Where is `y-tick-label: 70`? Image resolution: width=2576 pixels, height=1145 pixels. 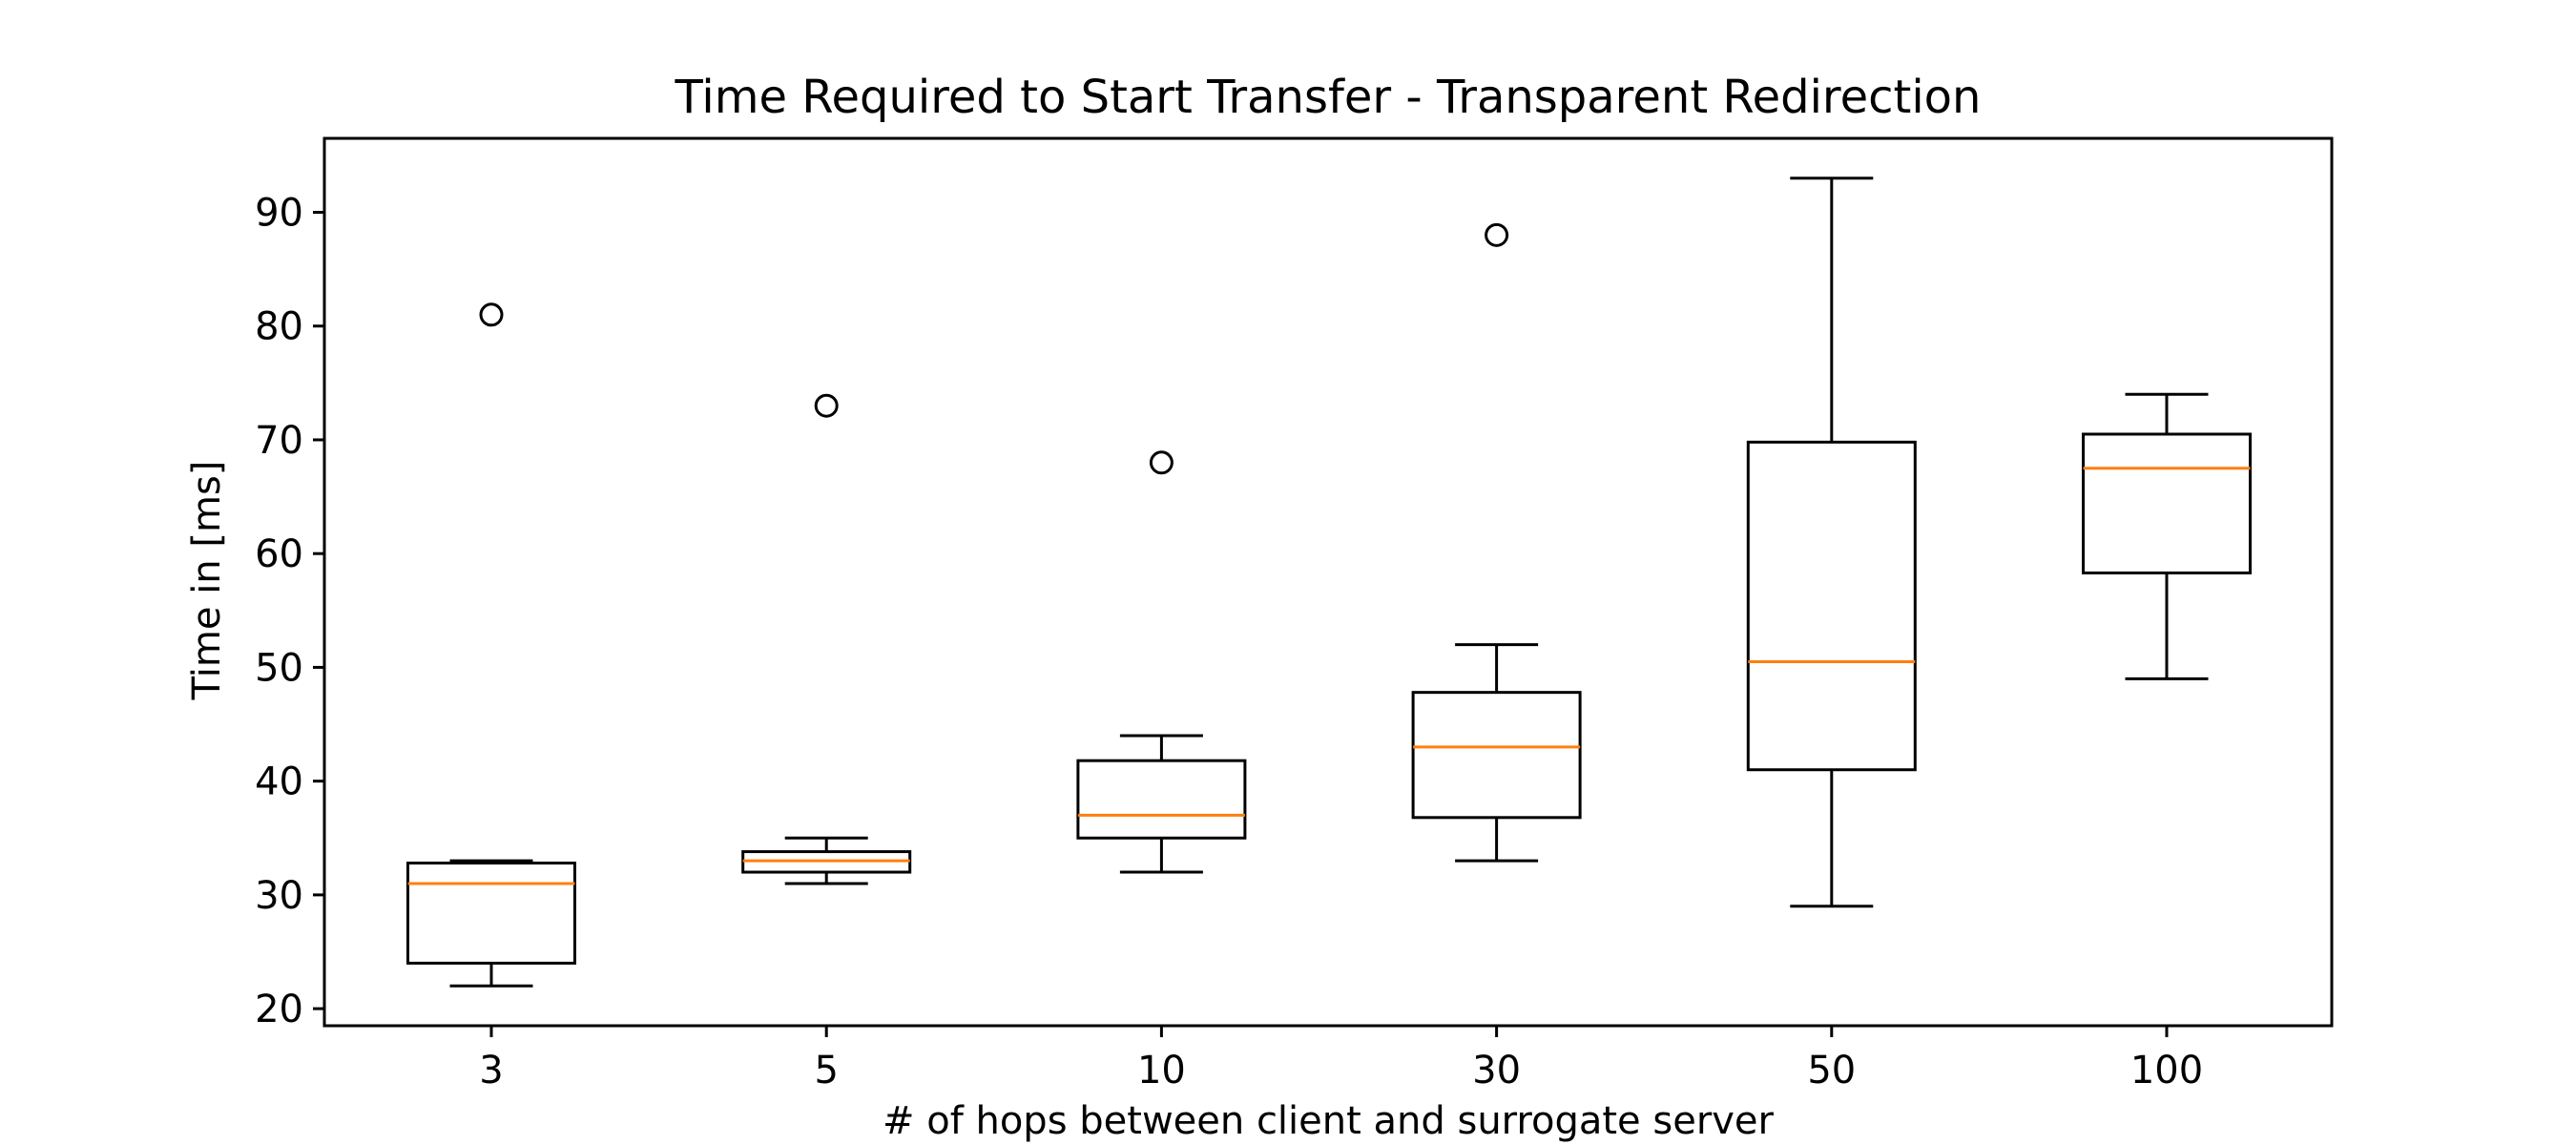 y-tick-label: 70 is located at coordinates (279, 441).